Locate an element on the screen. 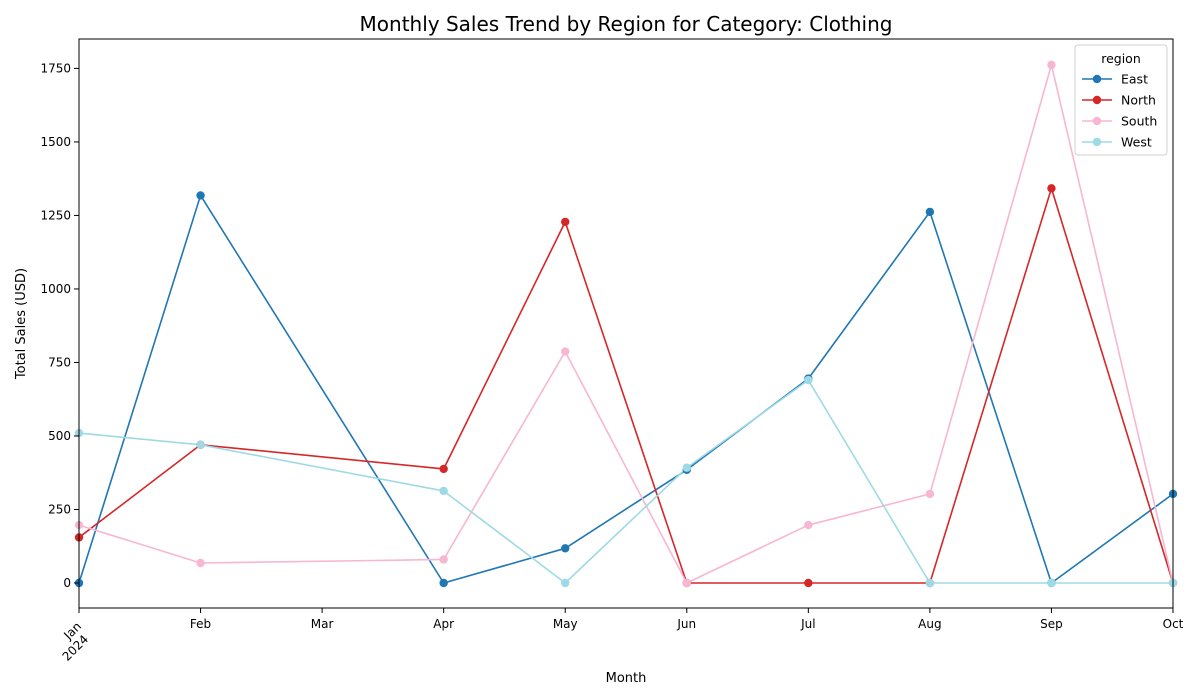  y-tick-label: 1500 is located at coordinates (55, 142).